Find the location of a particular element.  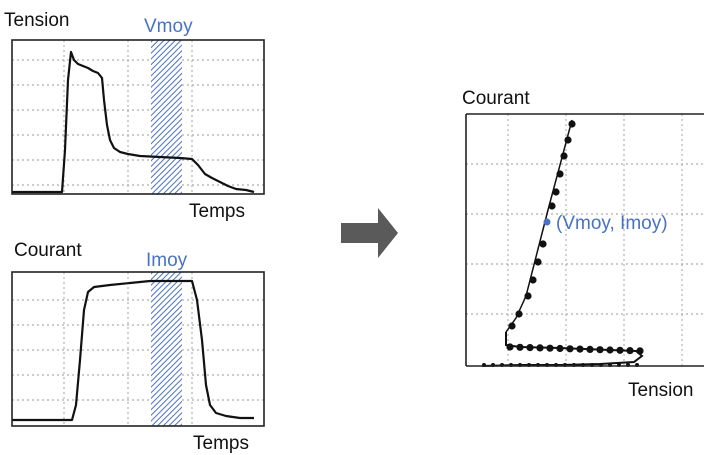

current-panel-grid is located at coordinates (138, 349).